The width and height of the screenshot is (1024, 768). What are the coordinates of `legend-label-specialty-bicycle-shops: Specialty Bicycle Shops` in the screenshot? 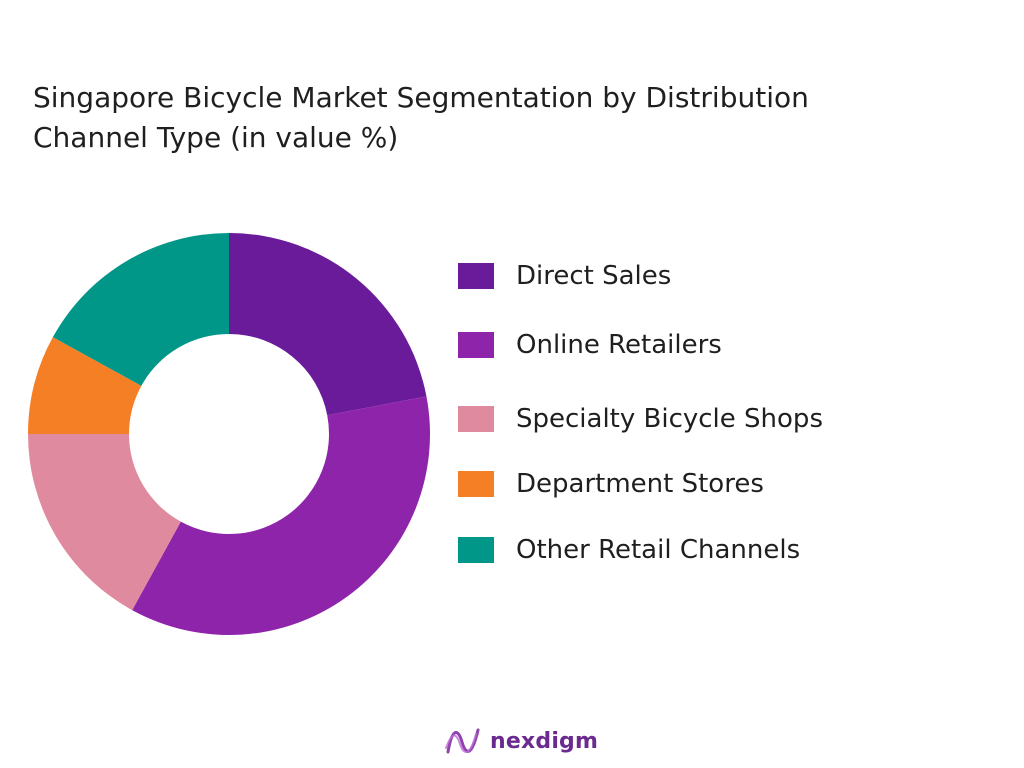 It's located at (669, 419).